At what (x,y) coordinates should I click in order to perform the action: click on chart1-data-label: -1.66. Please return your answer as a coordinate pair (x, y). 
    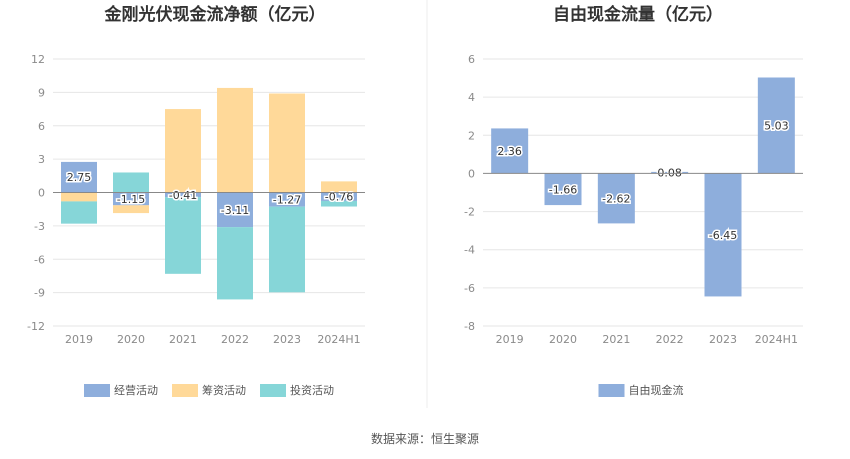
    Looking at the image, I should click on (563, 189).